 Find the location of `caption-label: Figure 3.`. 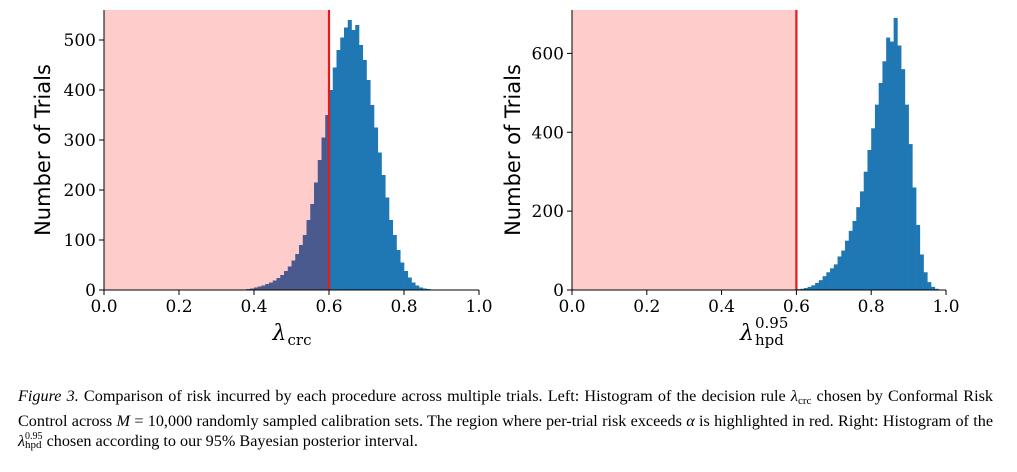

caption-label: Figure 3. is located at coordinates (48, 396).